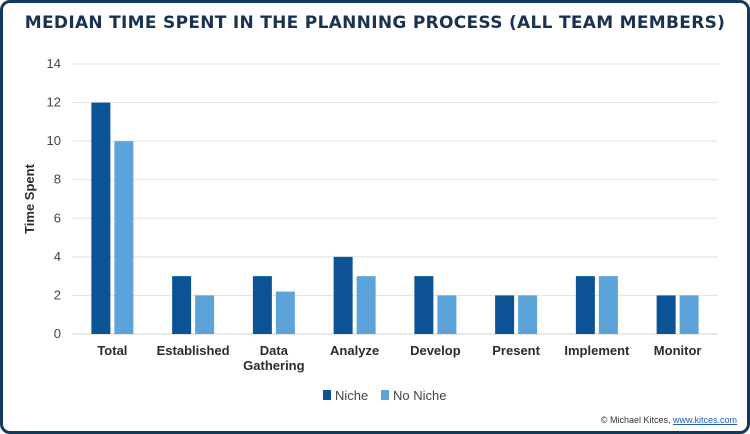 The width and height of the screenshot is (750, 434). What do you see at coordinates (193, 350) in the screenshot?
I see `x-tick-label: Established` at bounding box center [193, 350].